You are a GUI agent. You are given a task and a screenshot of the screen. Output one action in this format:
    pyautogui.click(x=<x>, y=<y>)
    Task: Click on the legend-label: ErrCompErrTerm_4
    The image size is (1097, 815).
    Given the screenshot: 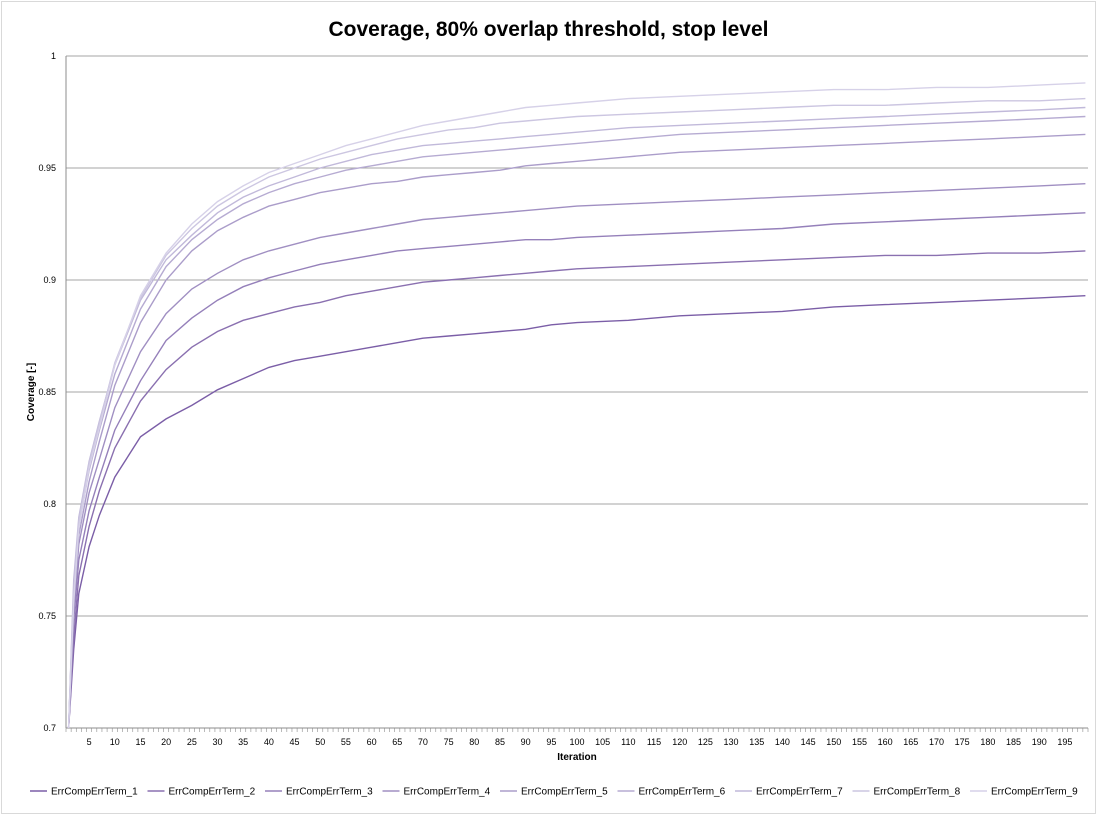 What is the action you would take?
    pyautogui.click(x=447, y=792)
    